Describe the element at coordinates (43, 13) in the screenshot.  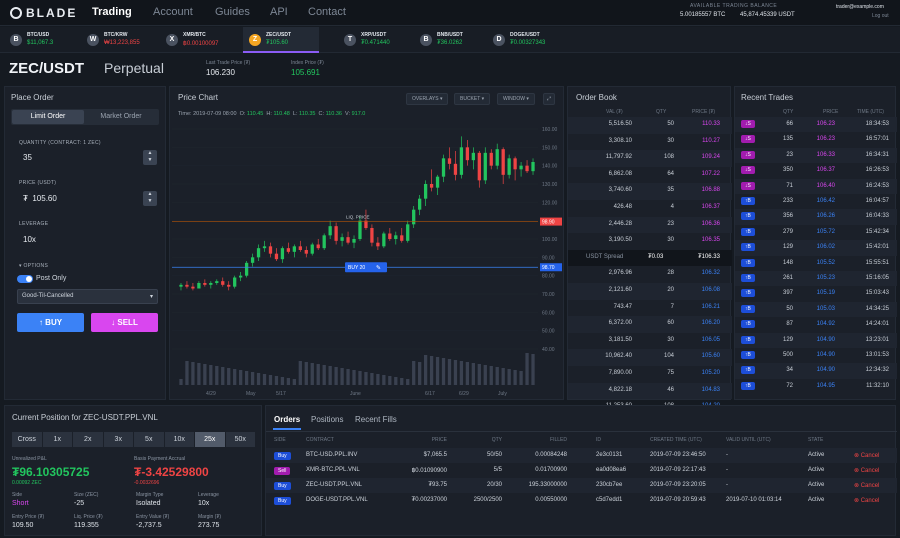
I see `logo: BLADE` at that location.